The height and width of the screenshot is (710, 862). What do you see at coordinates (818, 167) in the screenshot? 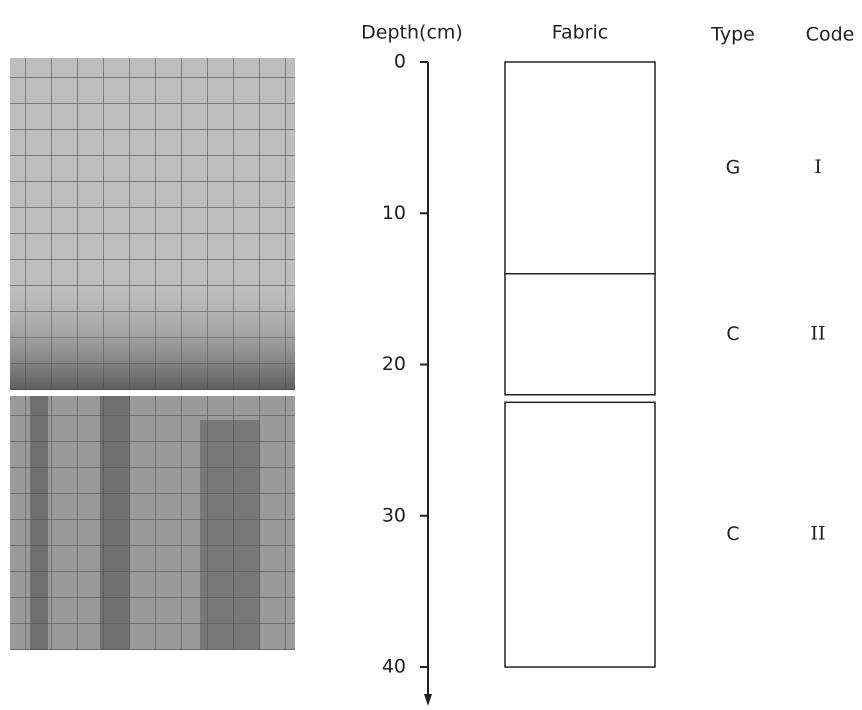
I see `layer-code: I` at bounding box center [818, 167].